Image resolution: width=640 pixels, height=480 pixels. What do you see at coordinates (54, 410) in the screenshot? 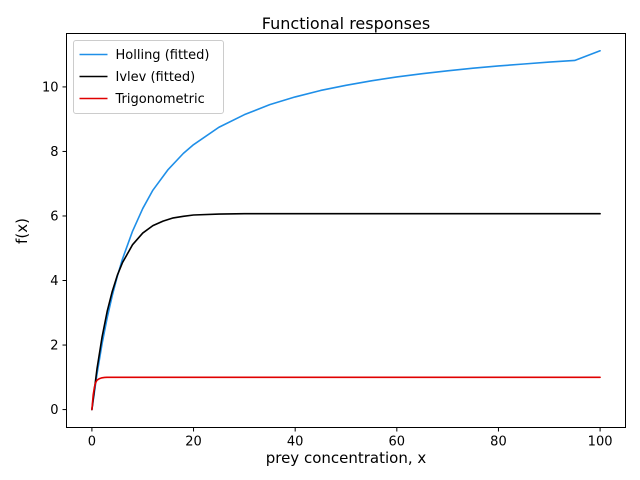
I see `y-tick-label: 0` at bounding box center [54, 410].